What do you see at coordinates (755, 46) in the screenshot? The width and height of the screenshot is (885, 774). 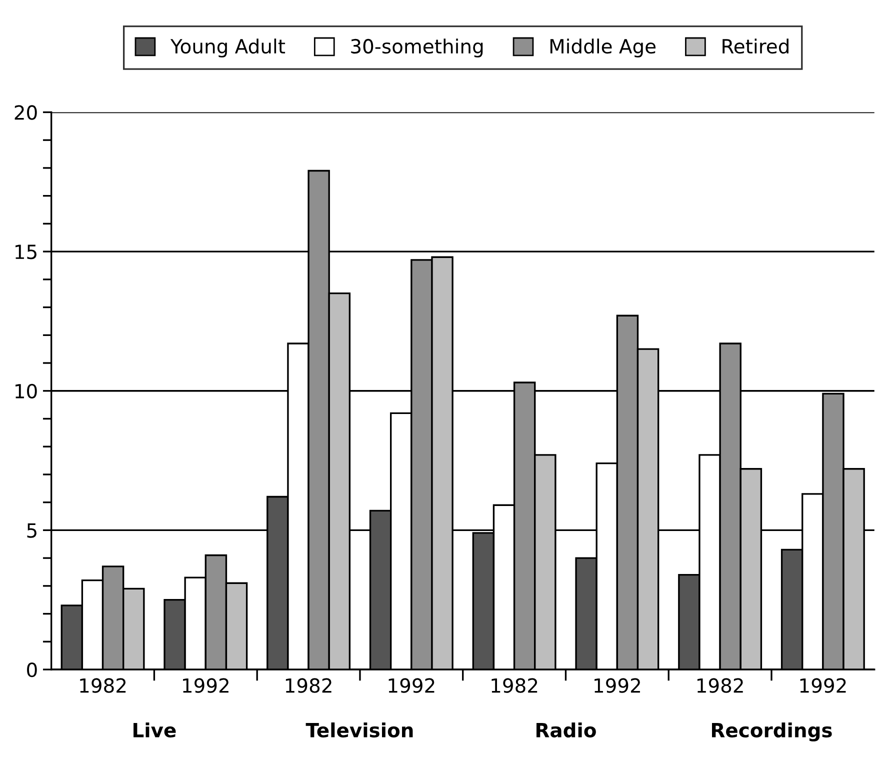 I see `legend-label: Retired` at bounding box center [755, 46].